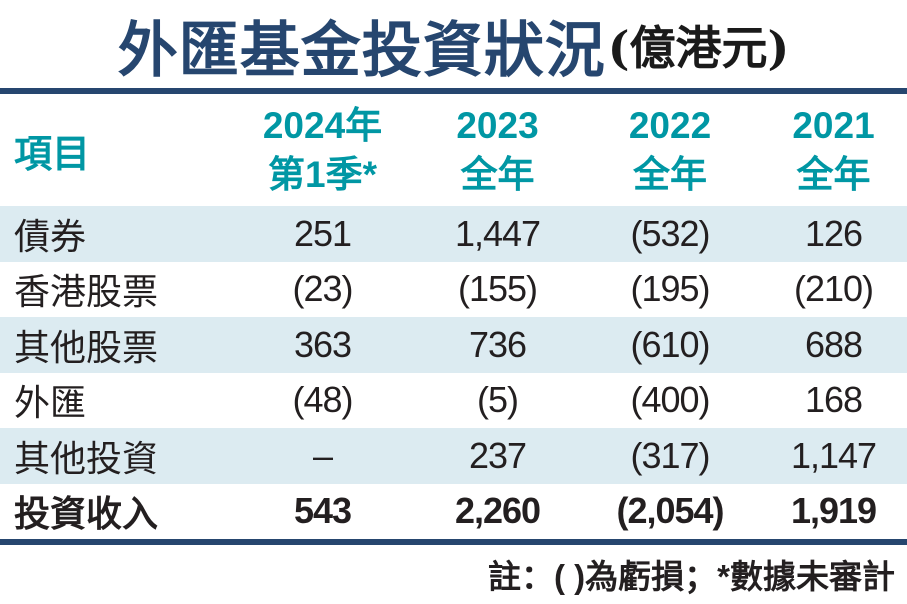 The width and height of the screenshot is (907, 604). I want to click on cell-value: 736, so click(497, 344).